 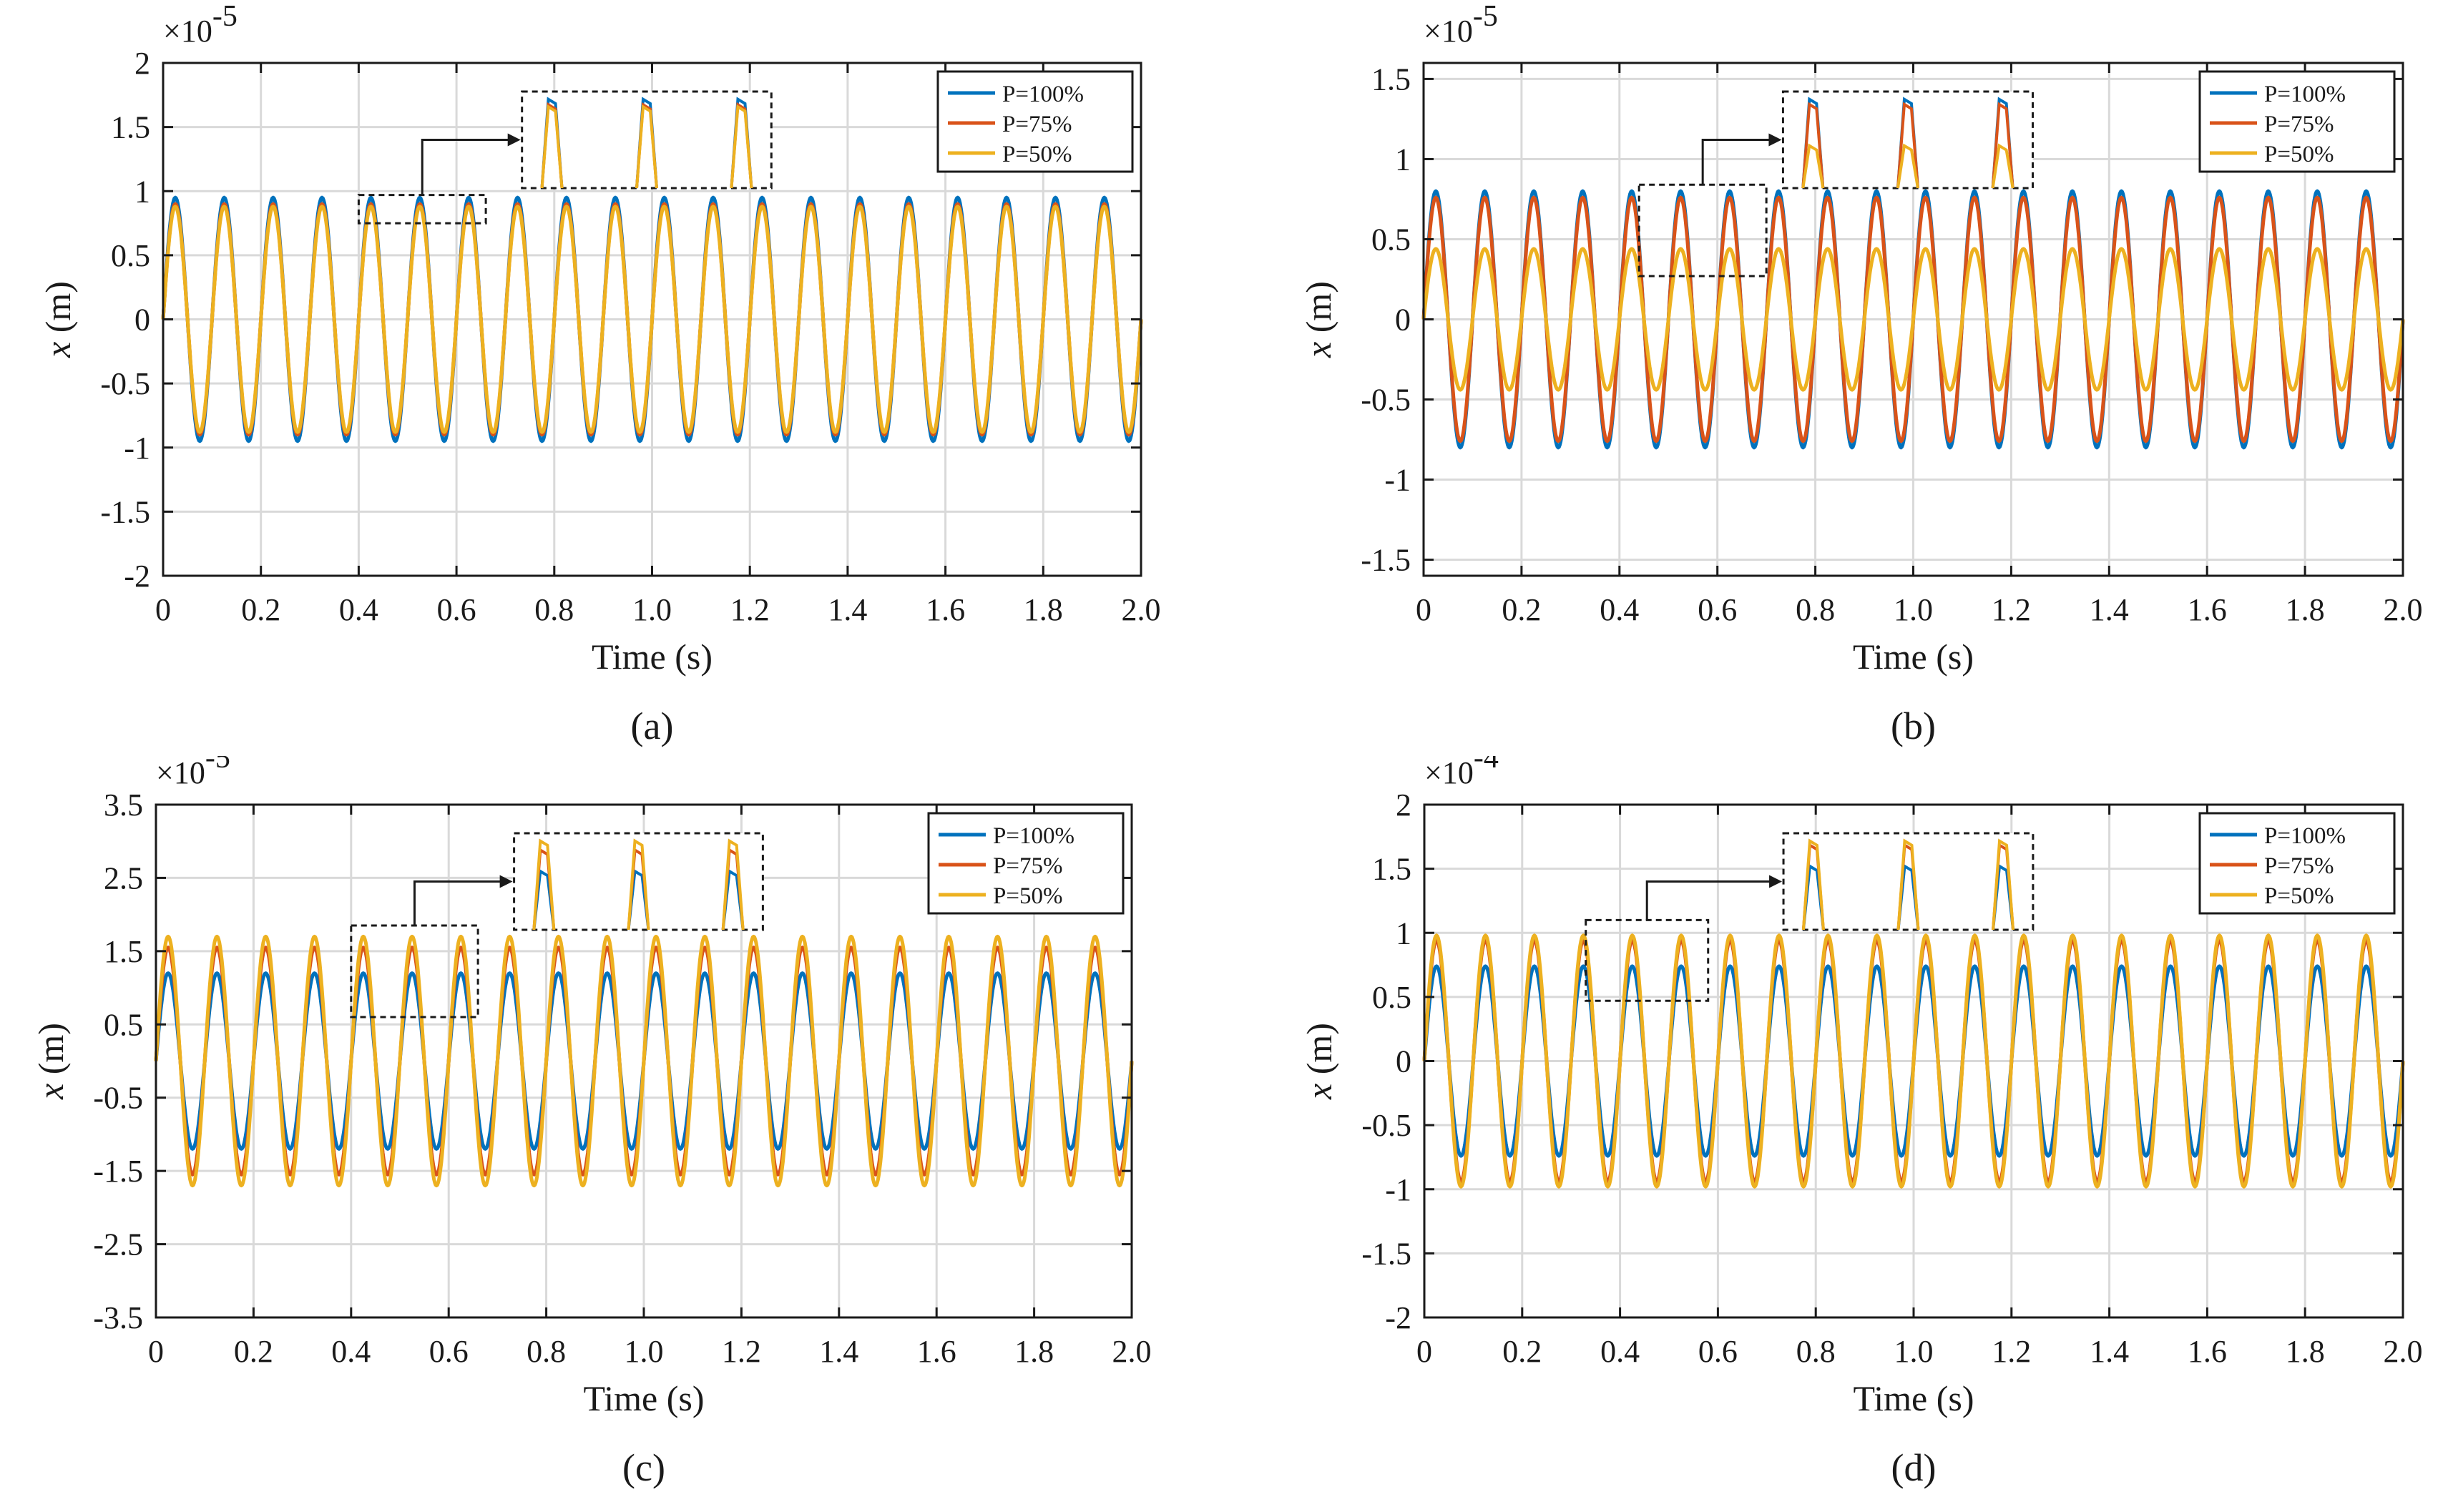 I want to click on legend-label: P=100%, so click(x=1033, y=836).